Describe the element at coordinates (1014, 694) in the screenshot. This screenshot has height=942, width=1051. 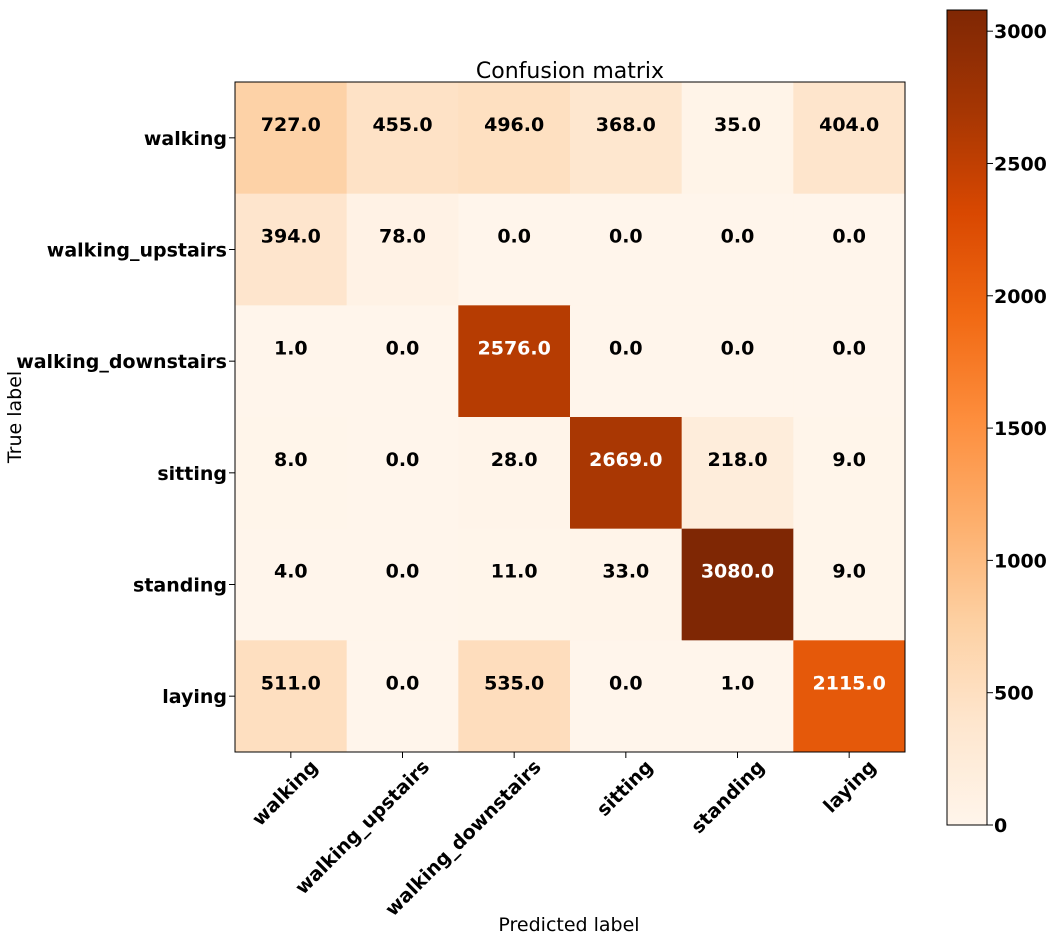
I see `colorbar-tick-label: 500` at that location.